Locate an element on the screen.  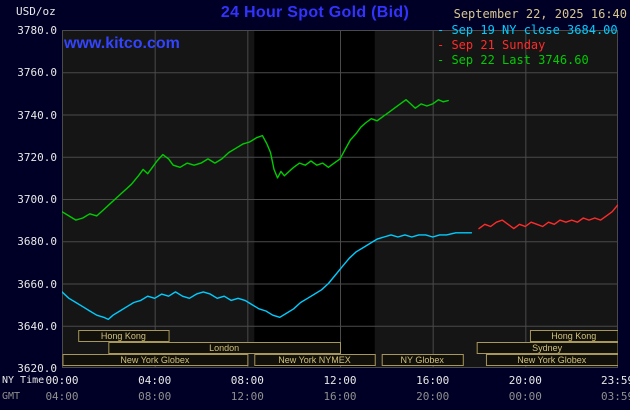
y-tick-label: 3680.0 is located at coordinates (37, 242).